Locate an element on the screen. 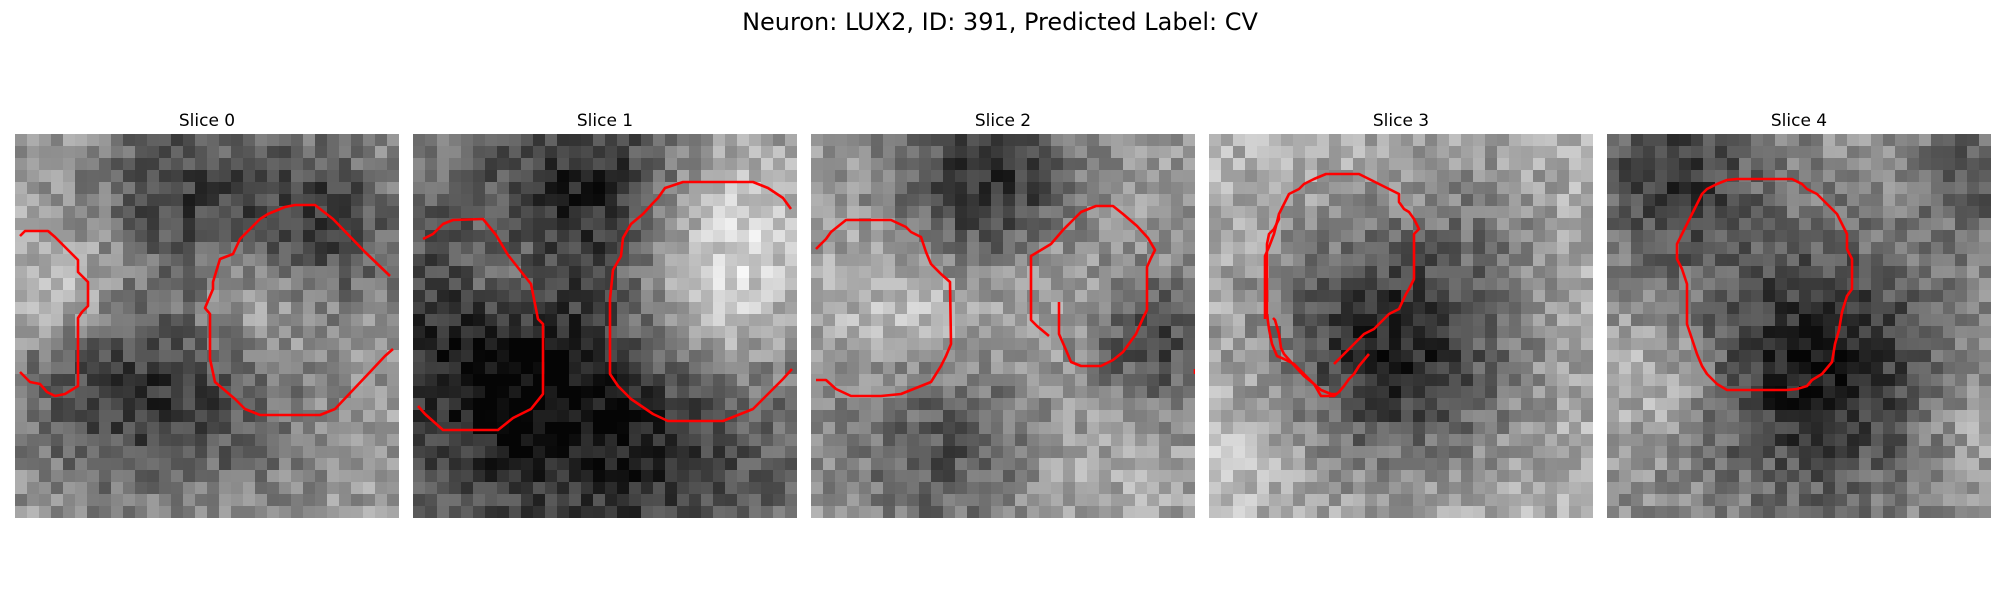 The height and width of the screenshot is (600, 2000). slice-title: Slice 0 is located at coordinates (207, 121).